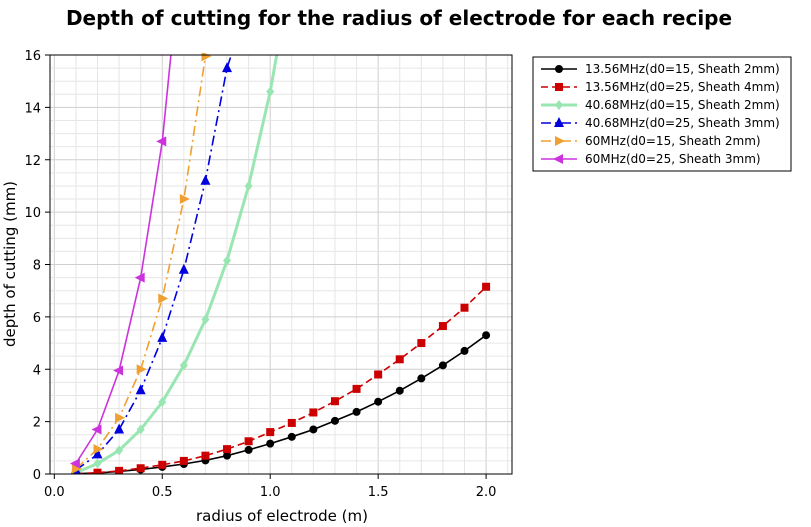  I want to click on x-axis-label: radius of electrode (m), so click(282, 516).